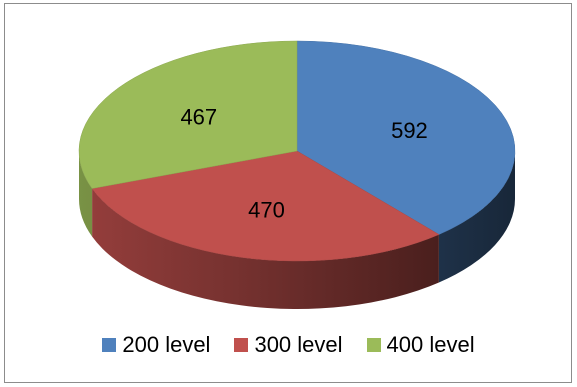 This screenshot has width=577, height=387. What do you see at coordinates (198, 116) in the screenshot?
I see `data-label-400-level: 467` at bounding box center [198, 116].